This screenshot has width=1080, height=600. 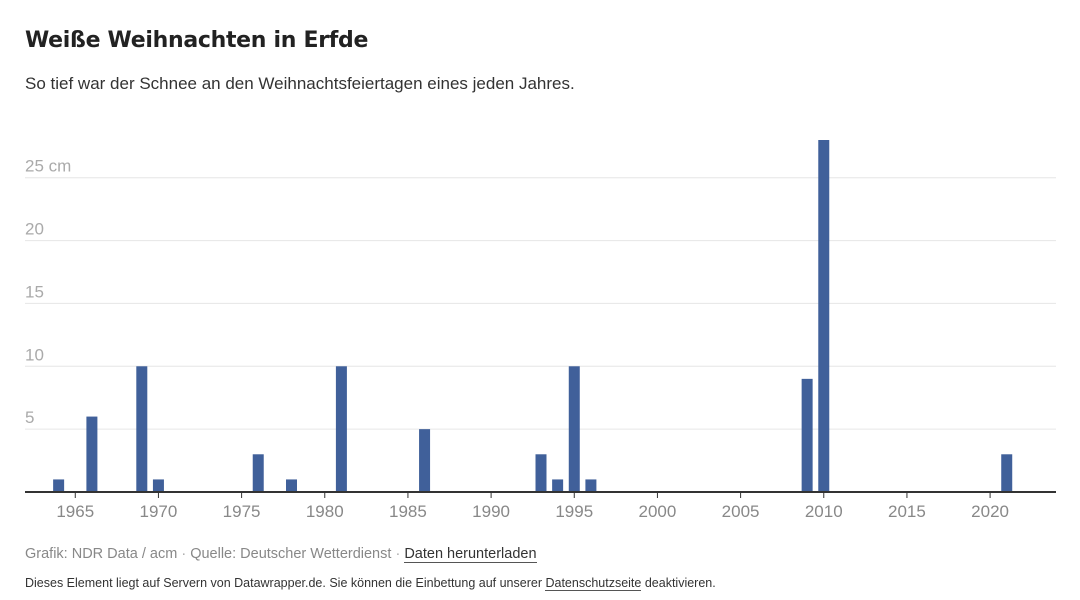 What do you see at coordinates (491, 511) in the screenshot?
I see `x-tick-label: 1990` at bounding box center [491, 511].